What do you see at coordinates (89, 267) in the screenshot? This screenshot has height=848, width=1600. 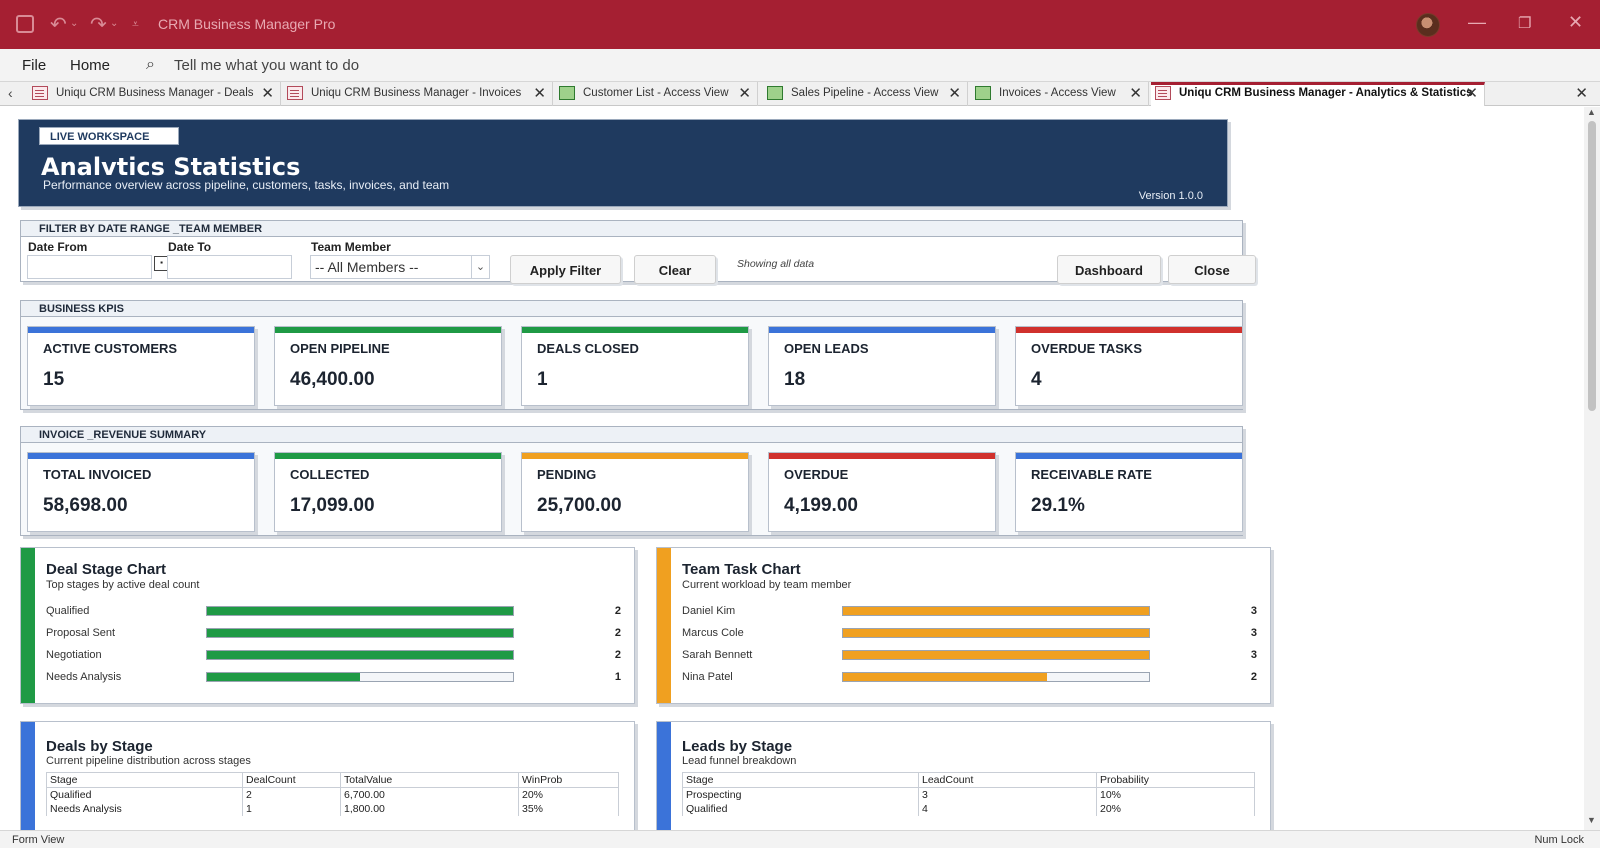 I see `date-from-input` at bounding box center [89, 267].